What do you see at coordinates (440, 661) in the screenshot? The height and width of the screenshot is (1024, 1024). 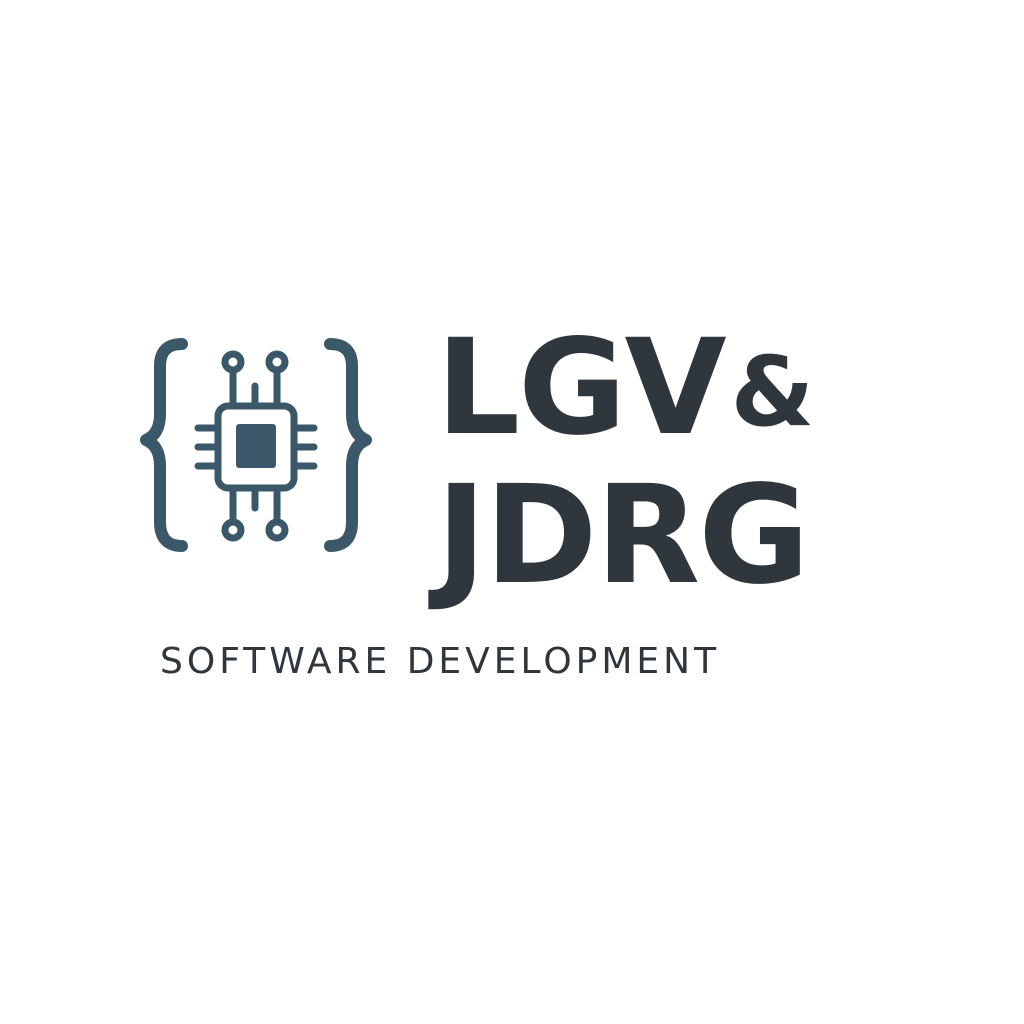 I see `company-tagline: SOFTWARE DEVELOPMENT` at bounding box center [440, 661].